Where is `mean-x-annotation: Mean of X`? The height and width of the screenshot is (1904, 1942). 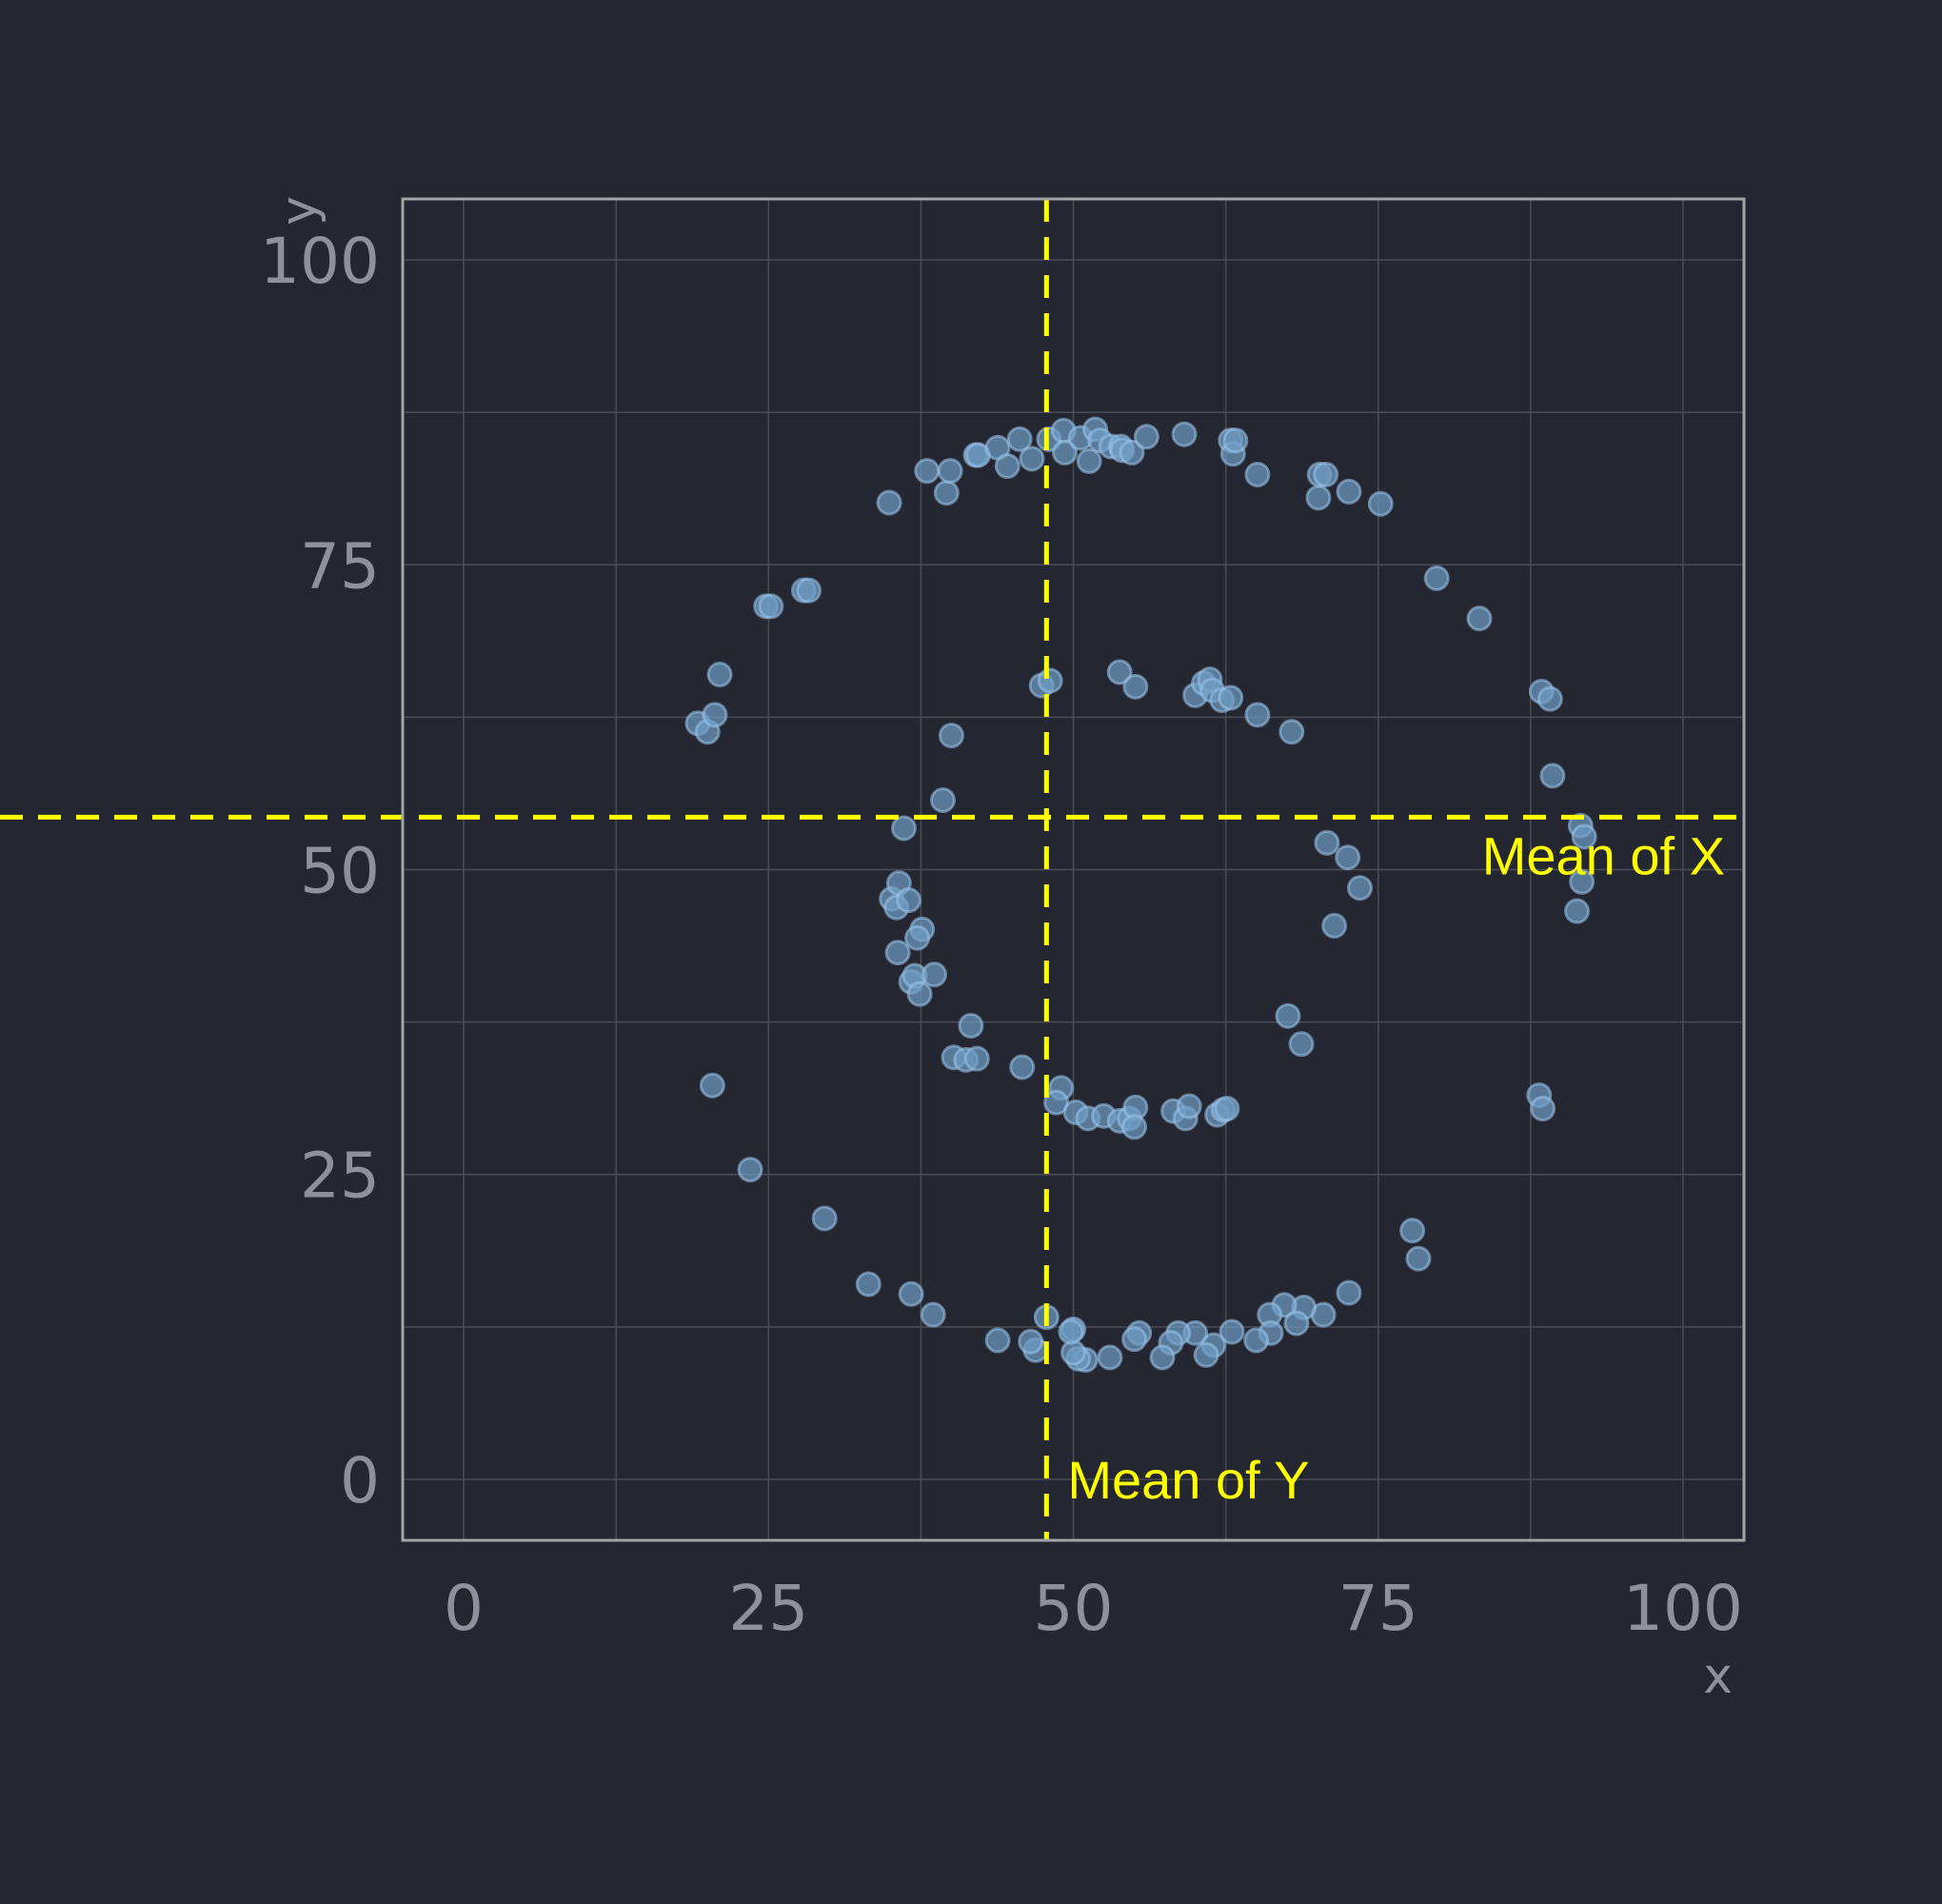 mean-x-annotation: Mean of X is located at coordinates (1603, 855).